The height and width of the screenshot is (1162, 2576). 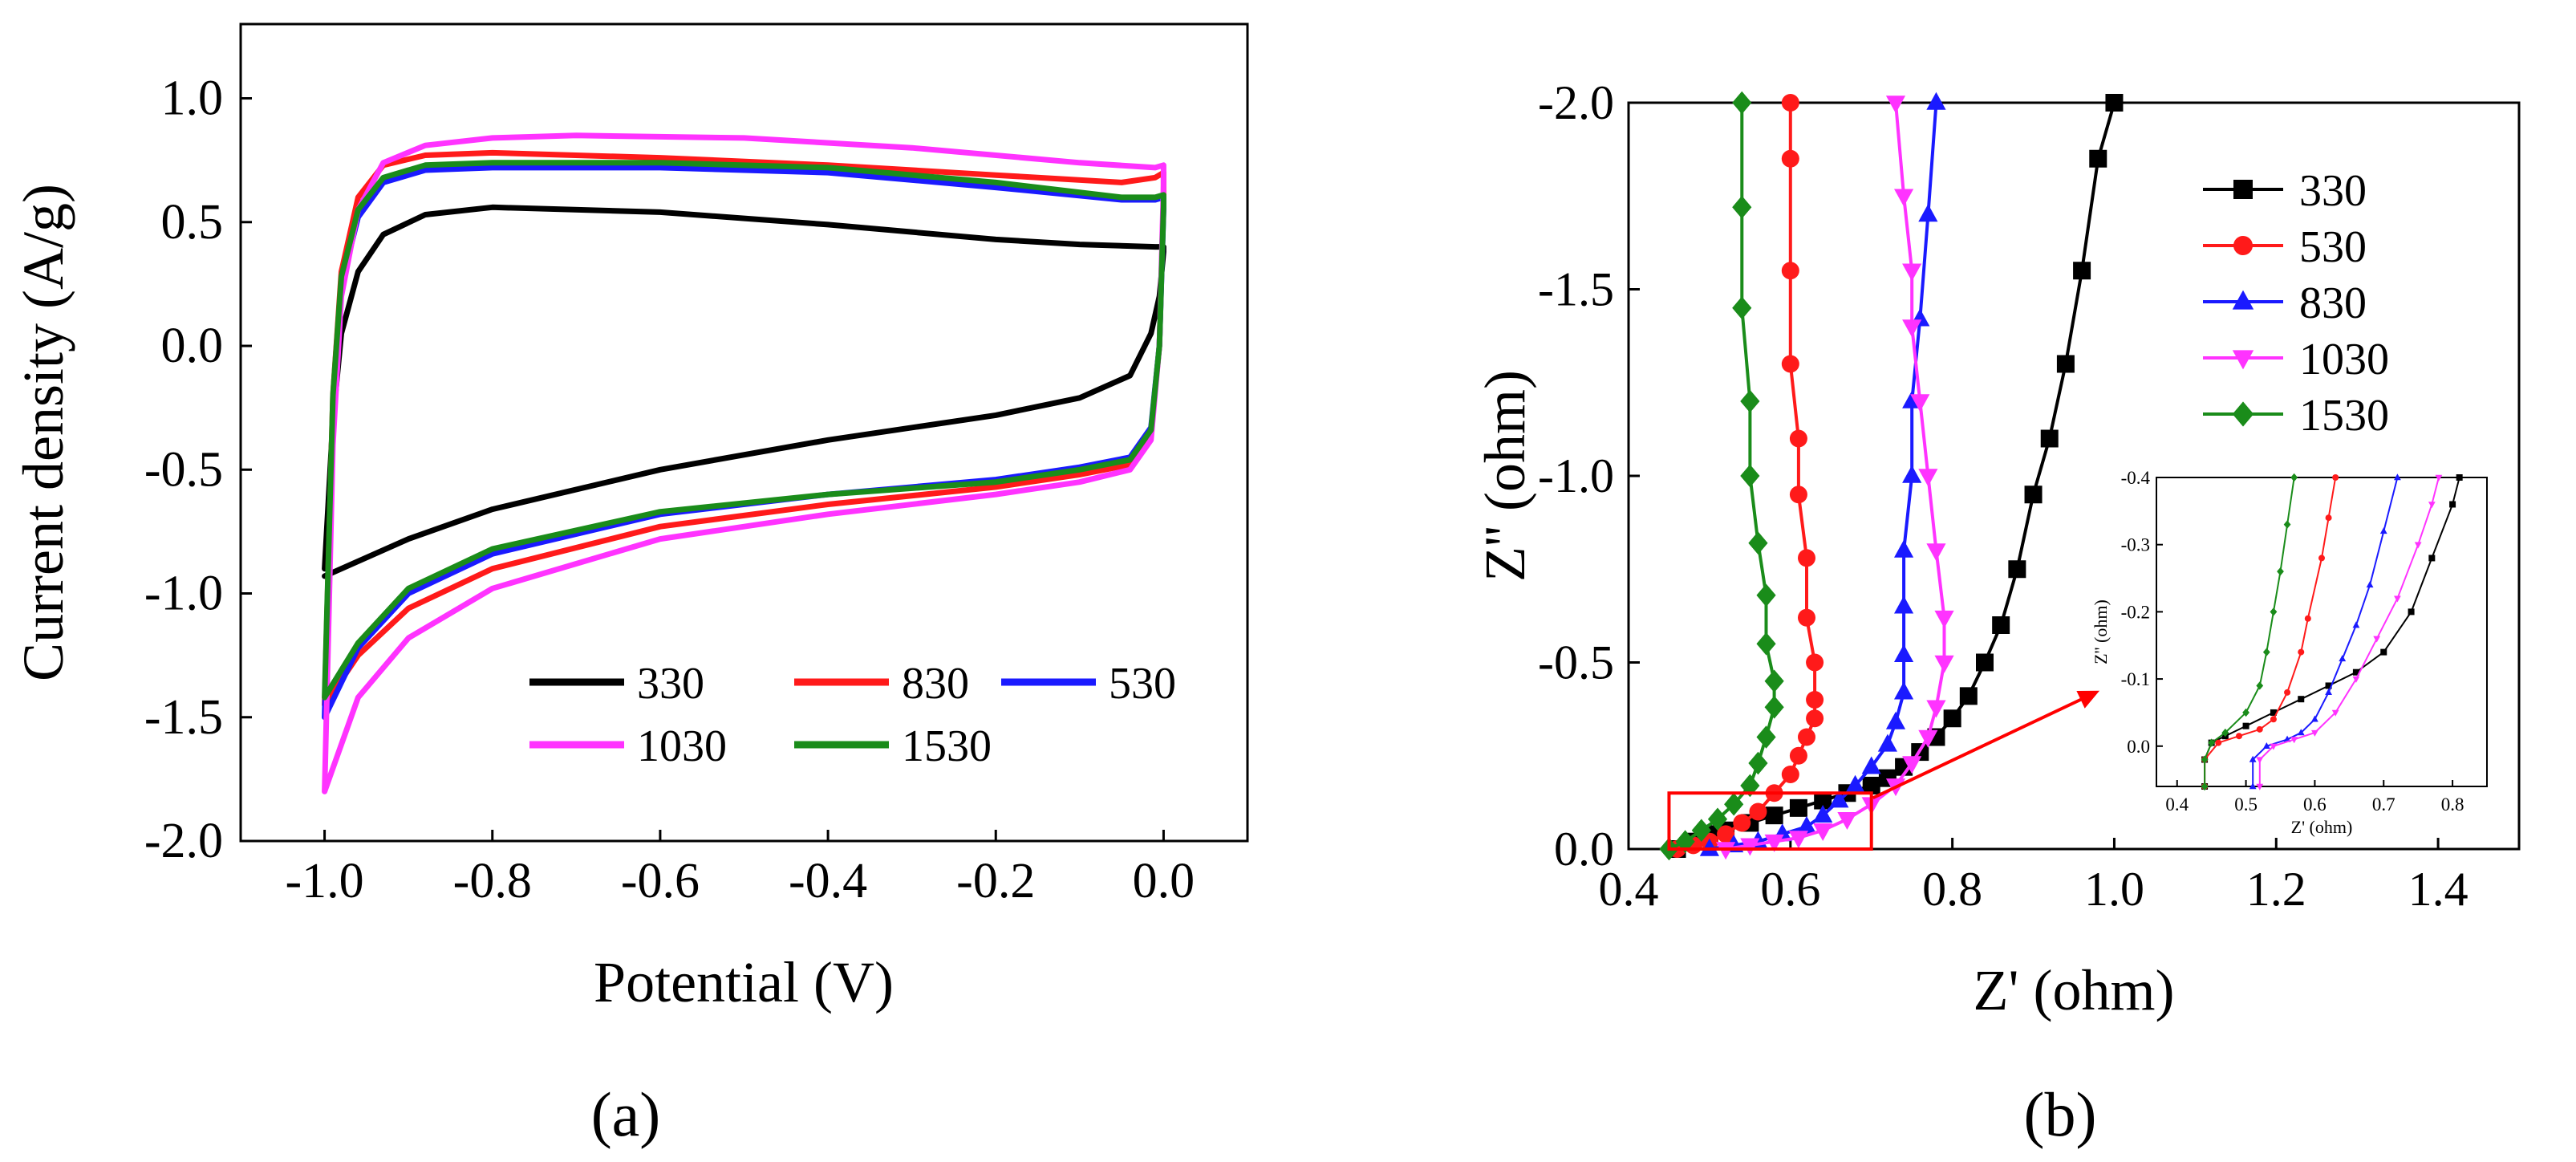 What do you see at coordinates (1576, 102) in the screenshot?
I see `chart-b-y-tick-label: -2.0` at bounding box center [1576, 102].